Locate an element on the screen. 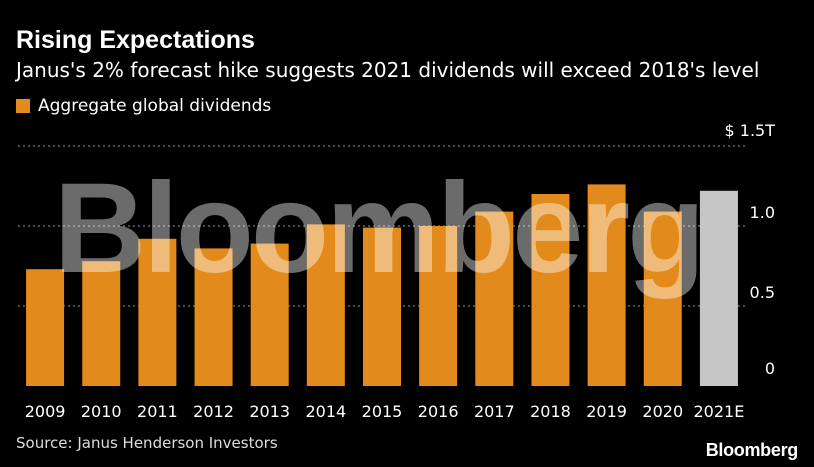  brand-logo: Bloomberg is located at coordinates (752, 450).